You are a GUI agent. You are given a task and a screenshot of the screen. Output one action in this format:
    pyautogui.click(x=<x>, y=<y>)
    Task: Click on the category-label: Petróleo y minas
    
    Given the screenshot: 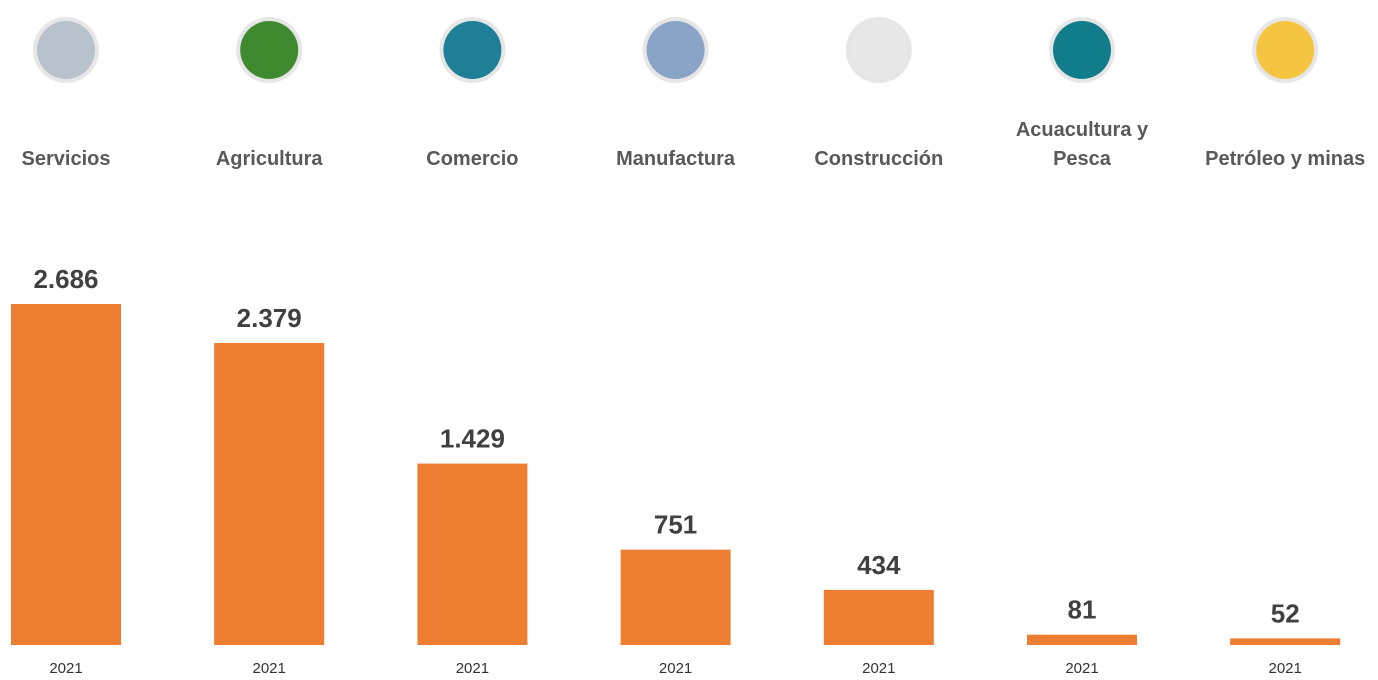 What is the action you would take?
    pyautogui.click(x=1285, y=159)
    